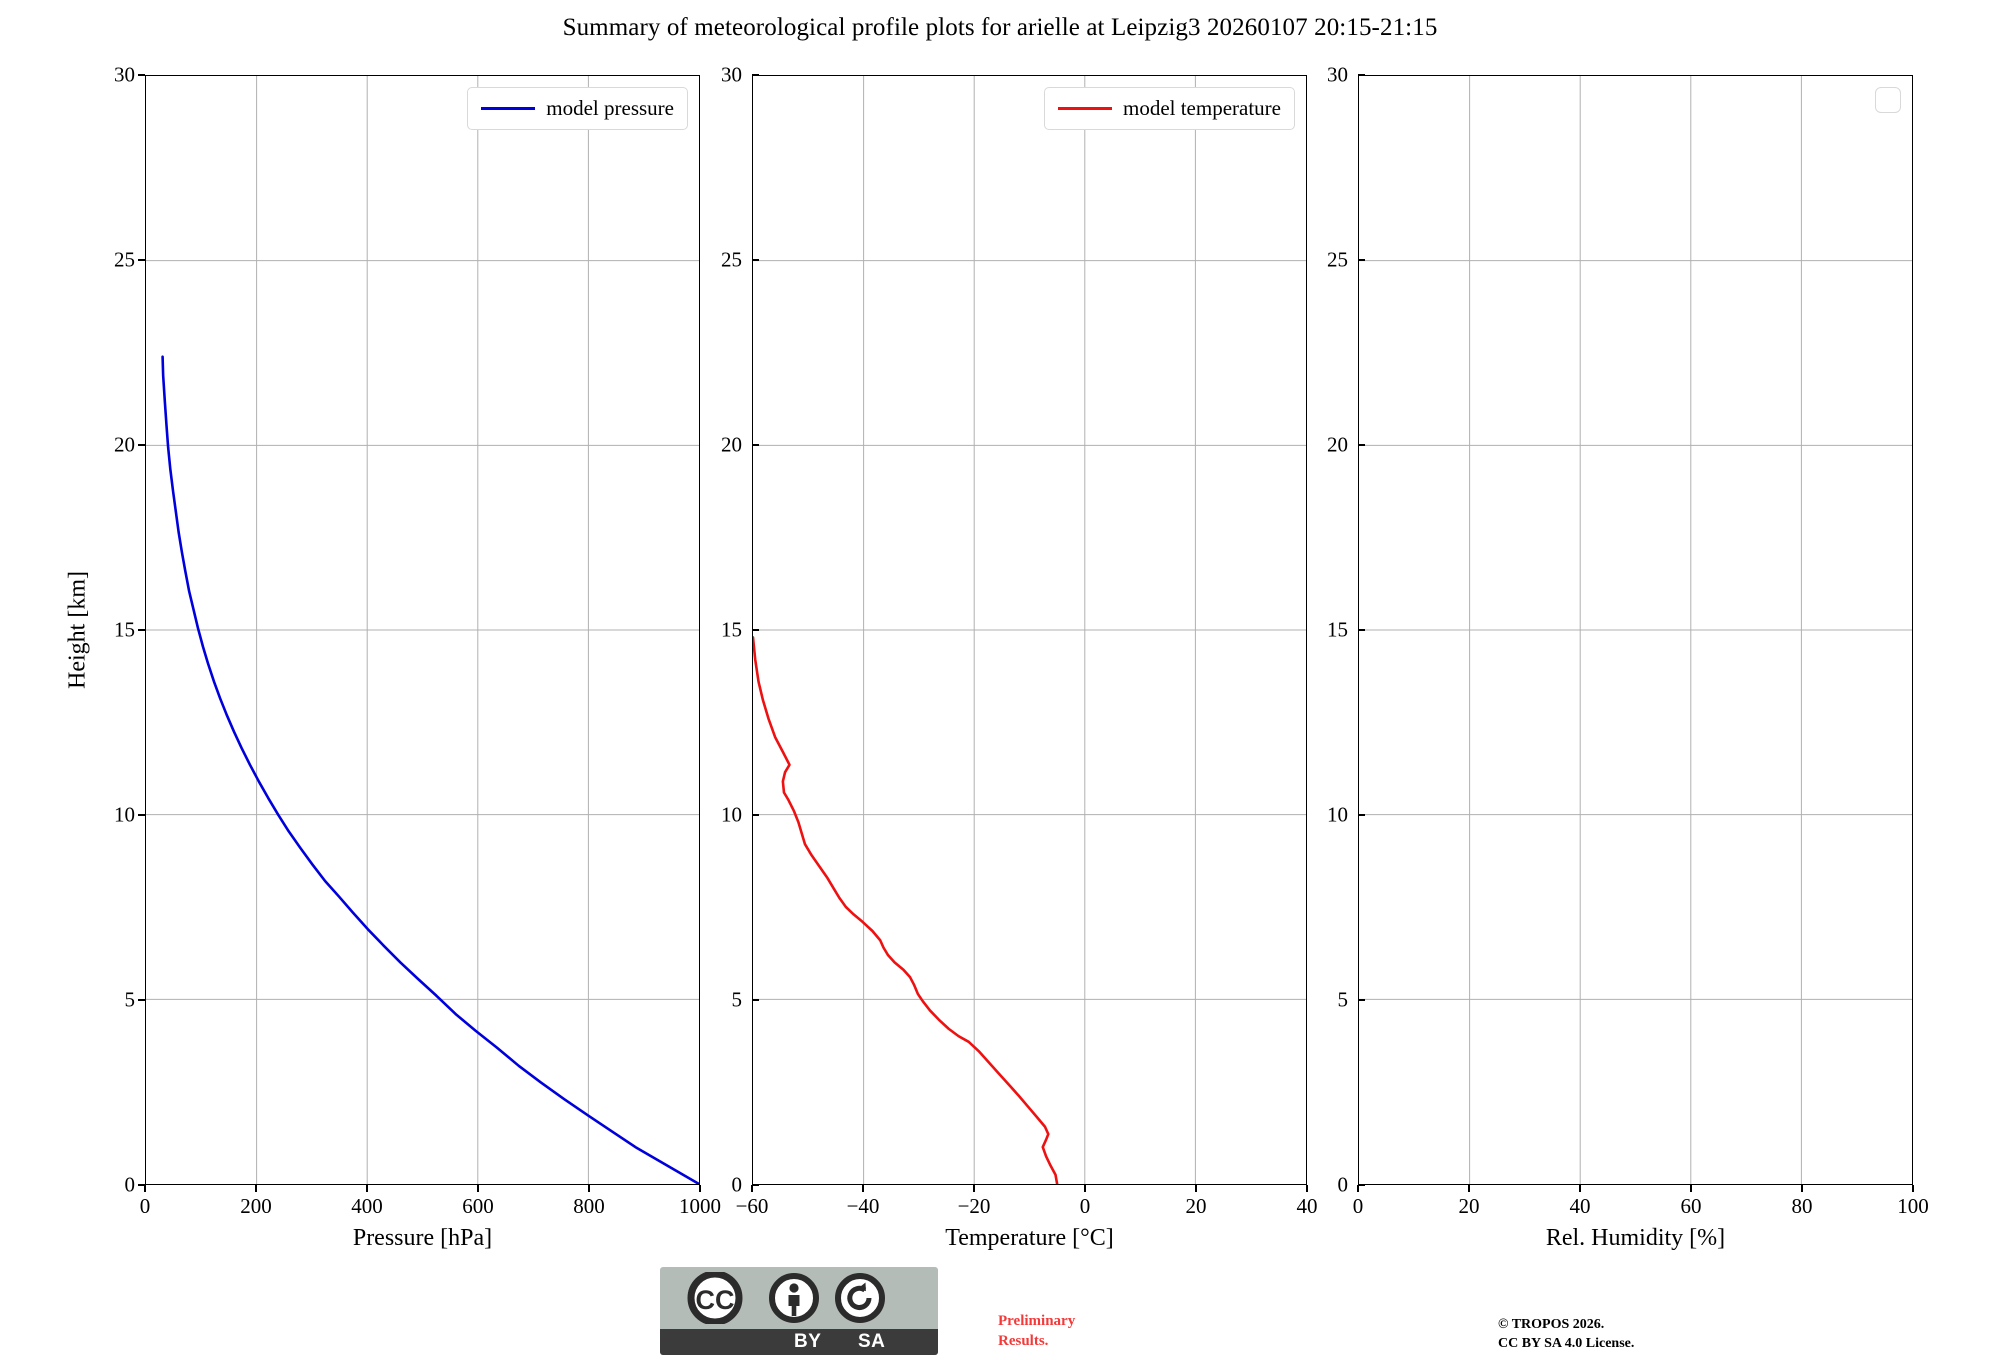 This screenshot has height=1360, width=2000. What do you see at coordinates (860, 1298) in the screenshot?
I see `cc-sa-share-alike-icon` at bounding box center [860, 1298].